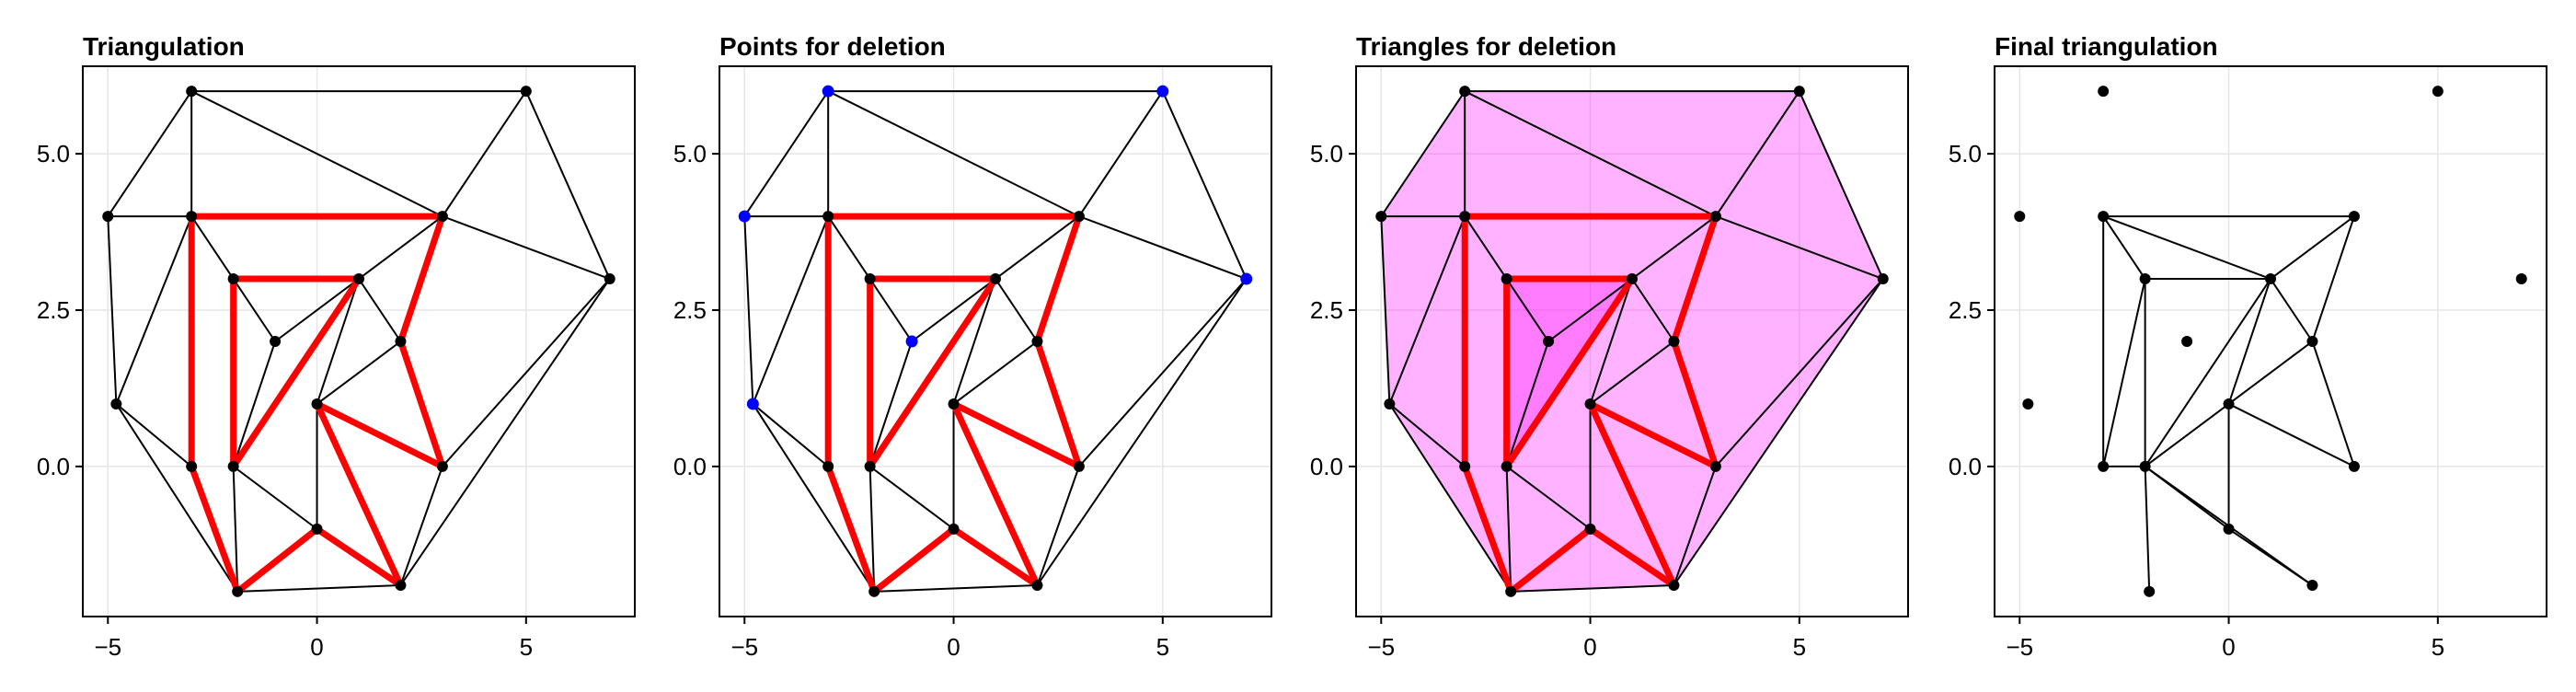 The width and height of the screenshot is (2576, 692). Describe the element at coordinates (164, 46) in the screenshot. I see `panel-title: Triangulation` at that location.